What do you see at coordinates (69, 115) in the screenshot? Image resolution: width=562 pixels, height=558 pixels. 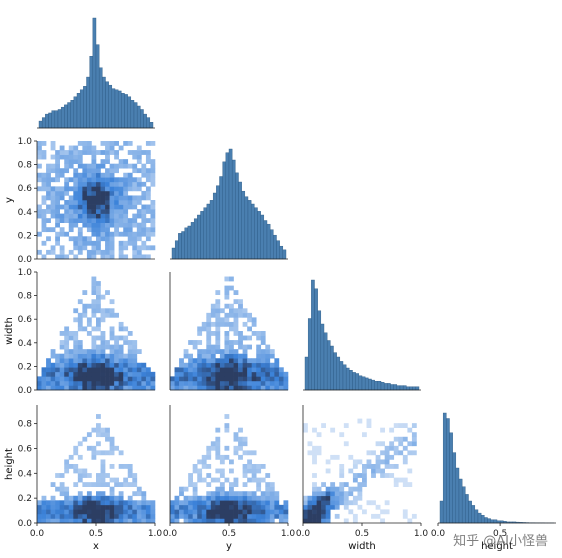 I see `hist-bar-x` at bounding box center [69, 115].